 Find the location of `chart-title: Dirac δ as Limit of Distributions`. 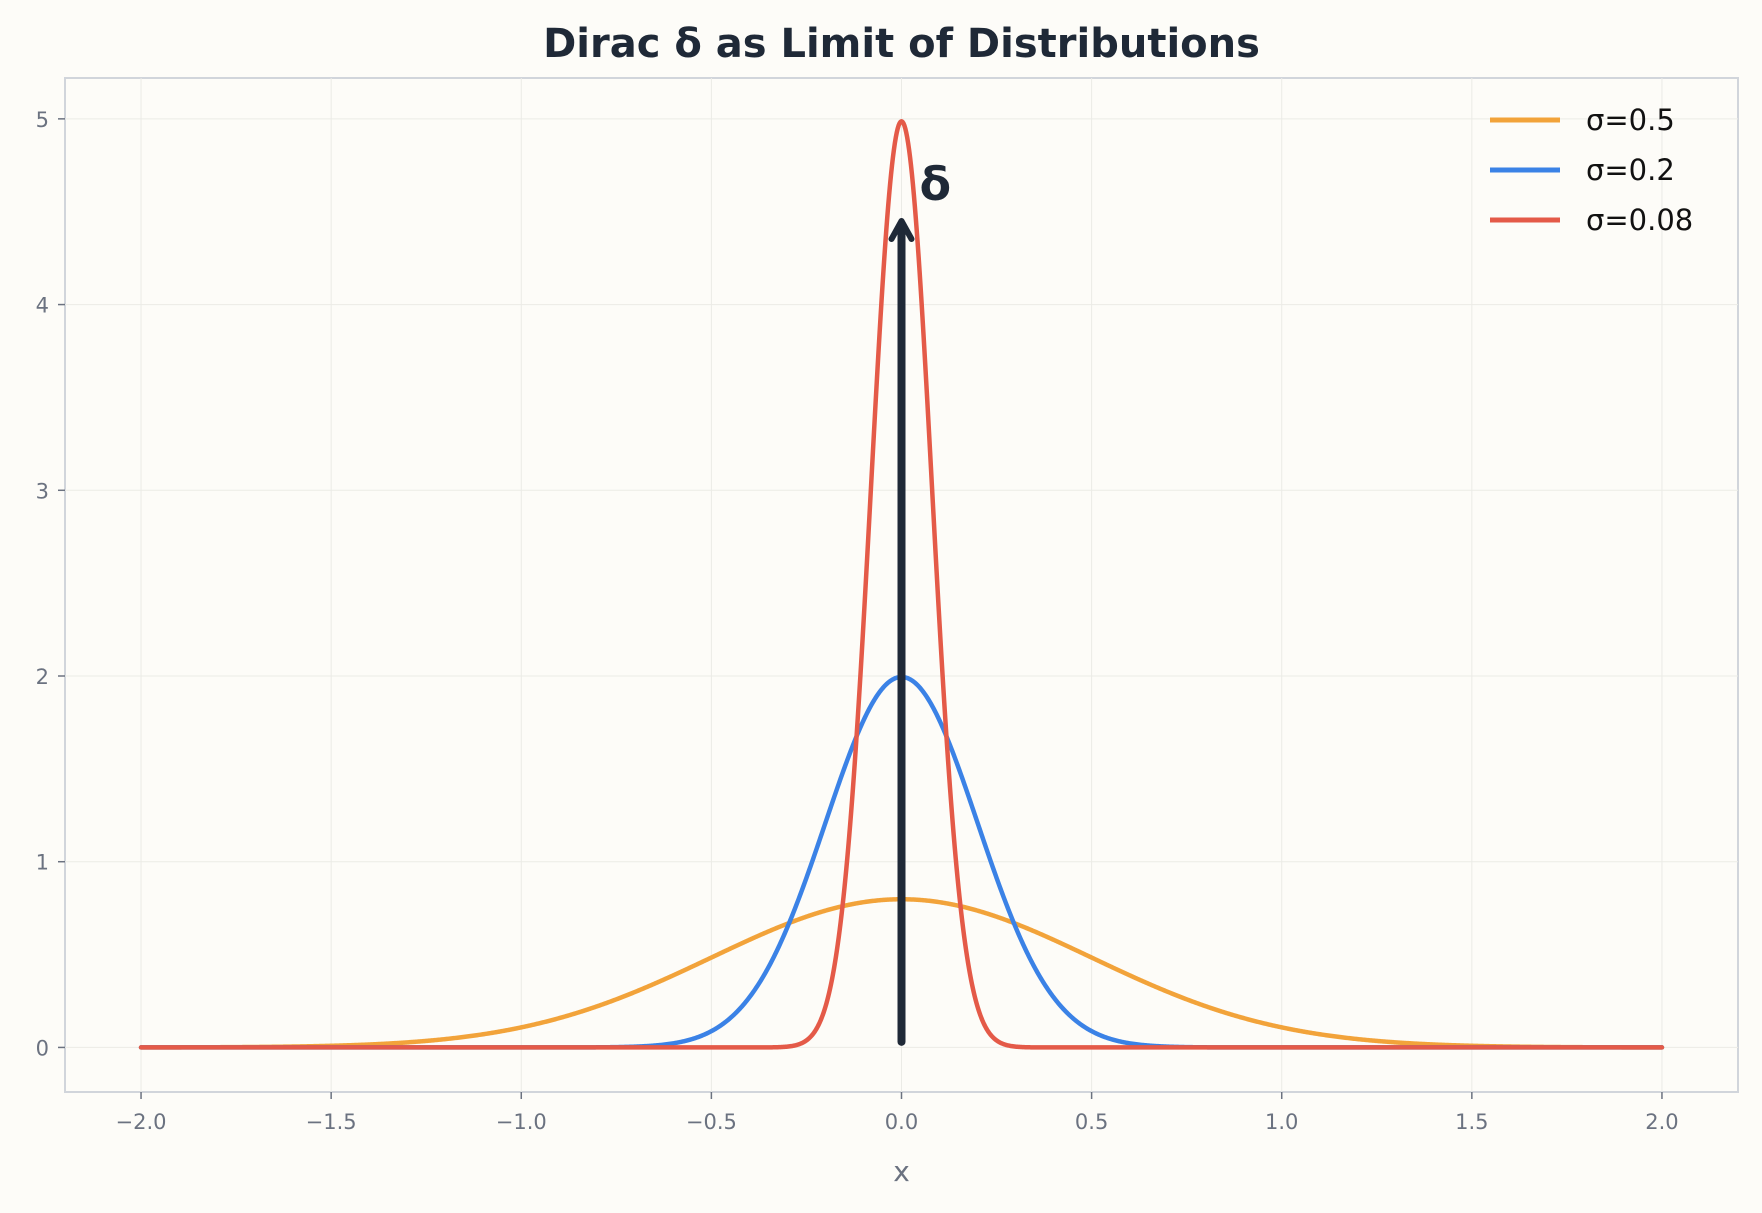

chart-title: Dirac δ as Limit of Distributions is located at coordinates (901, 44).